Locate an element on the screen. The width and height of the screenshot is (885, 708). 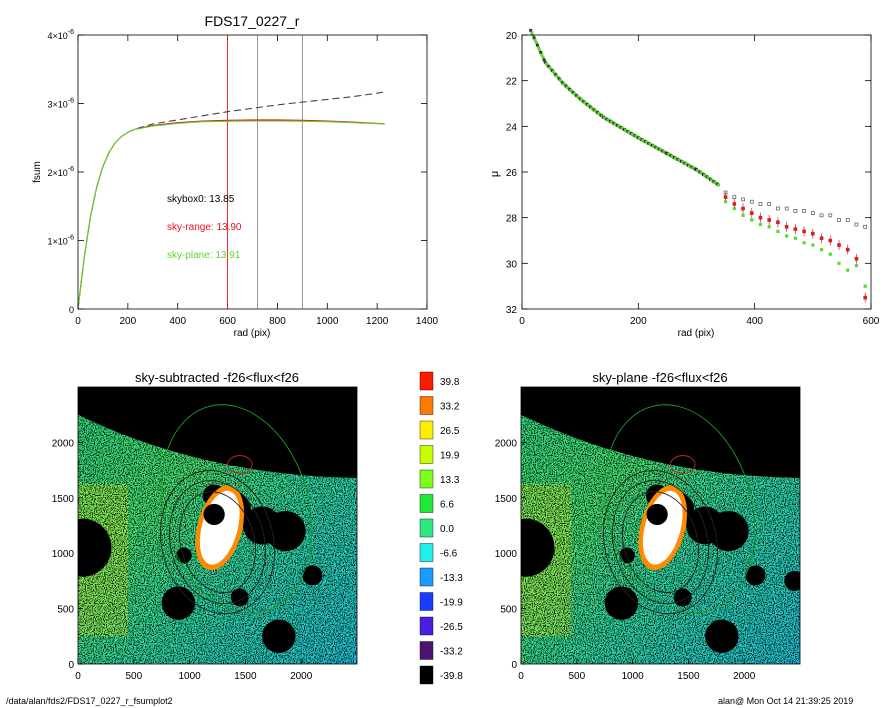
x-tick-label: 200 is located at coordinates (638, 321).